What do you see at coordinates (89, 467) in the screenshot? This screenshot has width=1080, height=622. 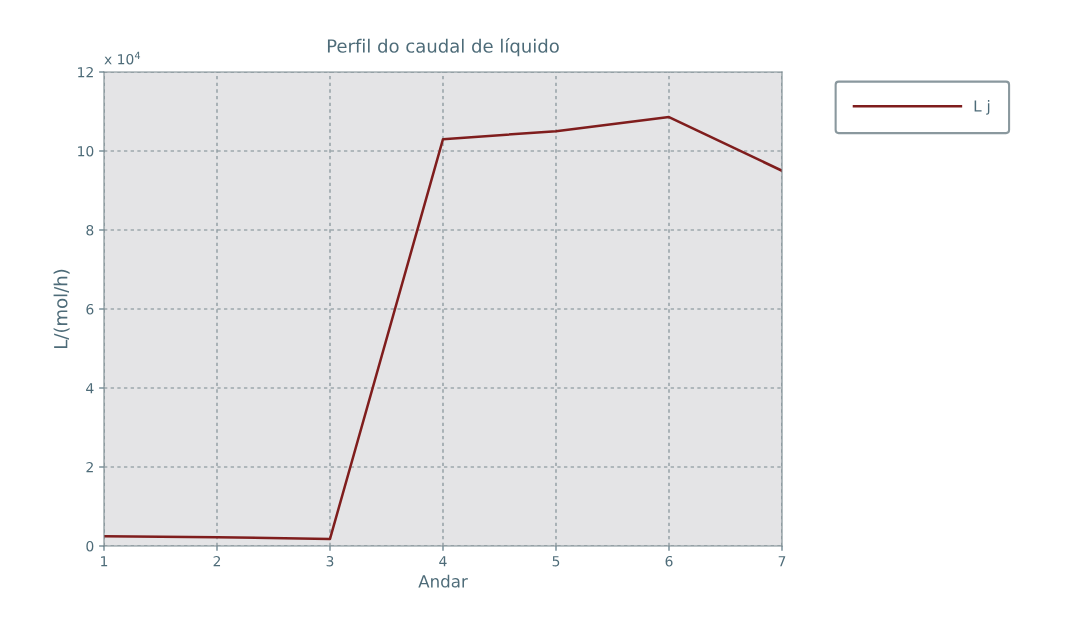 I see `y-tick-label: 2` at bounding box center [89, 467].